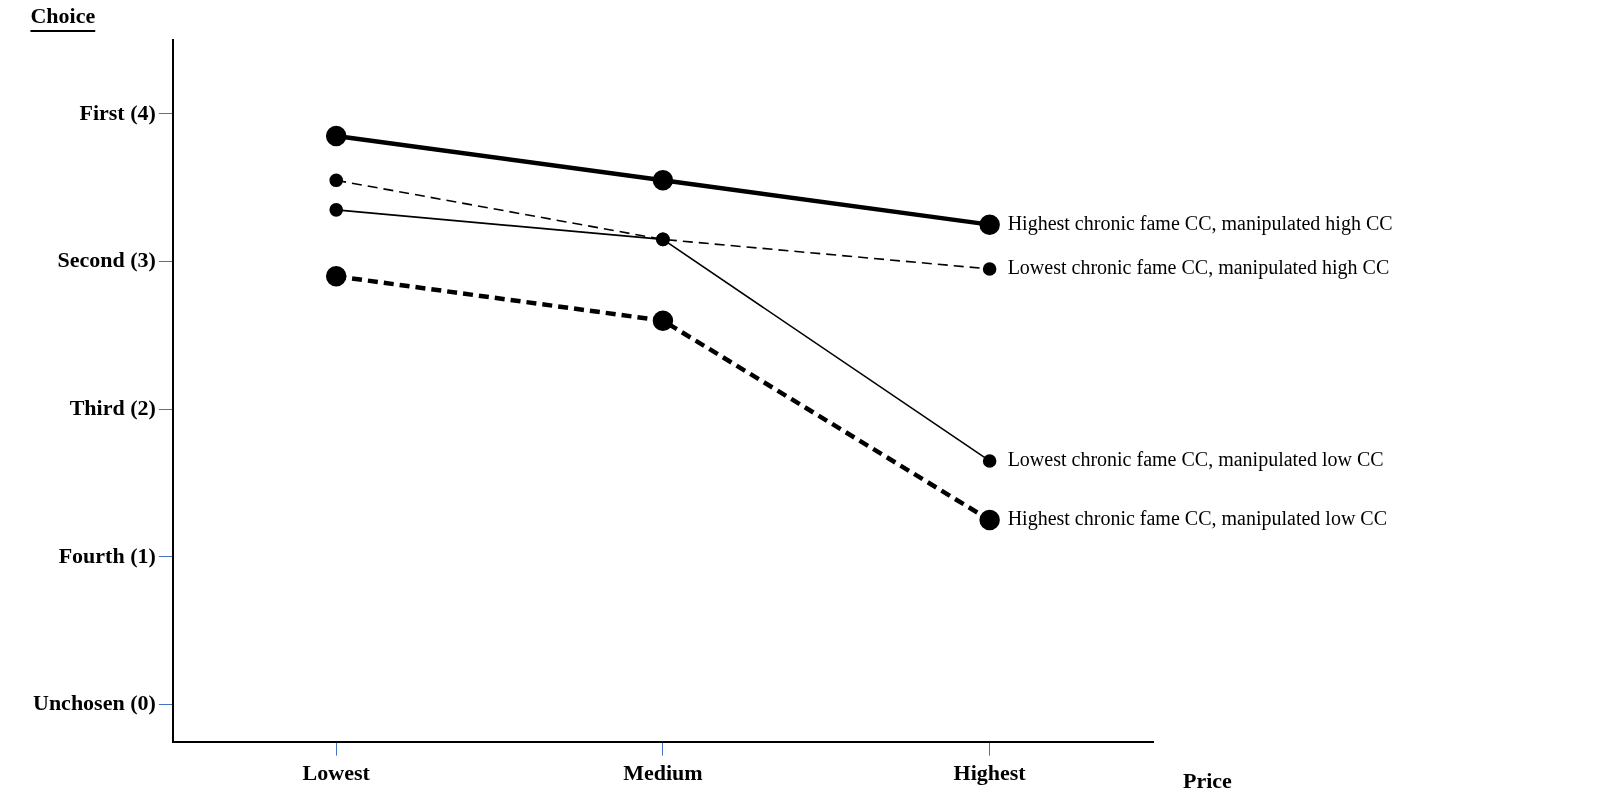  I want to click on series-label: Lowest chronic fame CC, manipulated high CC, so click(1198, 268).